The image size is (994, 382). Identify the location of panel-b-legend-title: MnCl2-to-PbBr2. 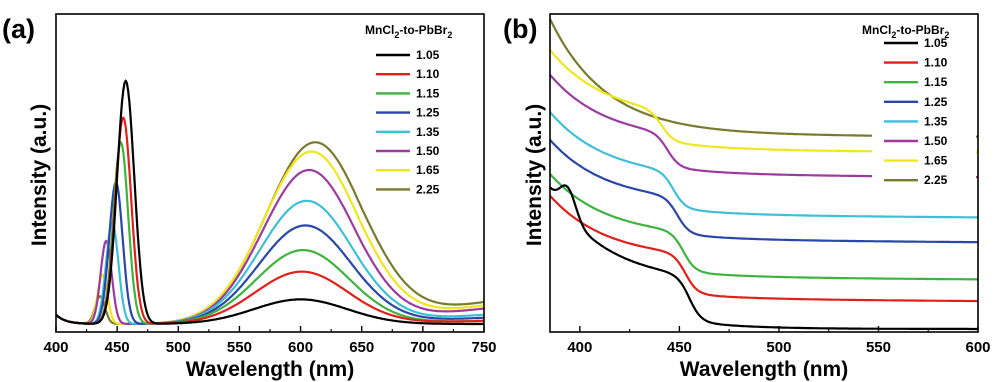
(905, 31).